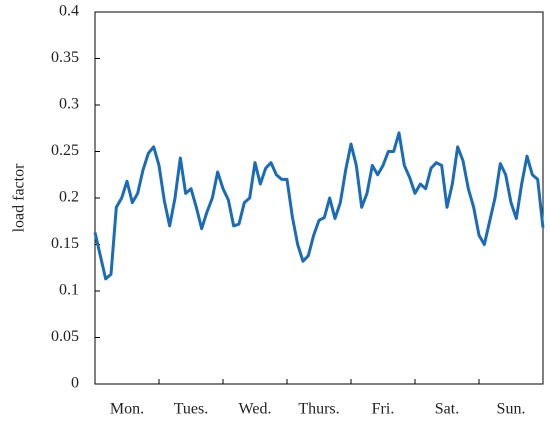 The image size is (550, 430). I want to click on x-tick-label: Mon., so click(127, 409).